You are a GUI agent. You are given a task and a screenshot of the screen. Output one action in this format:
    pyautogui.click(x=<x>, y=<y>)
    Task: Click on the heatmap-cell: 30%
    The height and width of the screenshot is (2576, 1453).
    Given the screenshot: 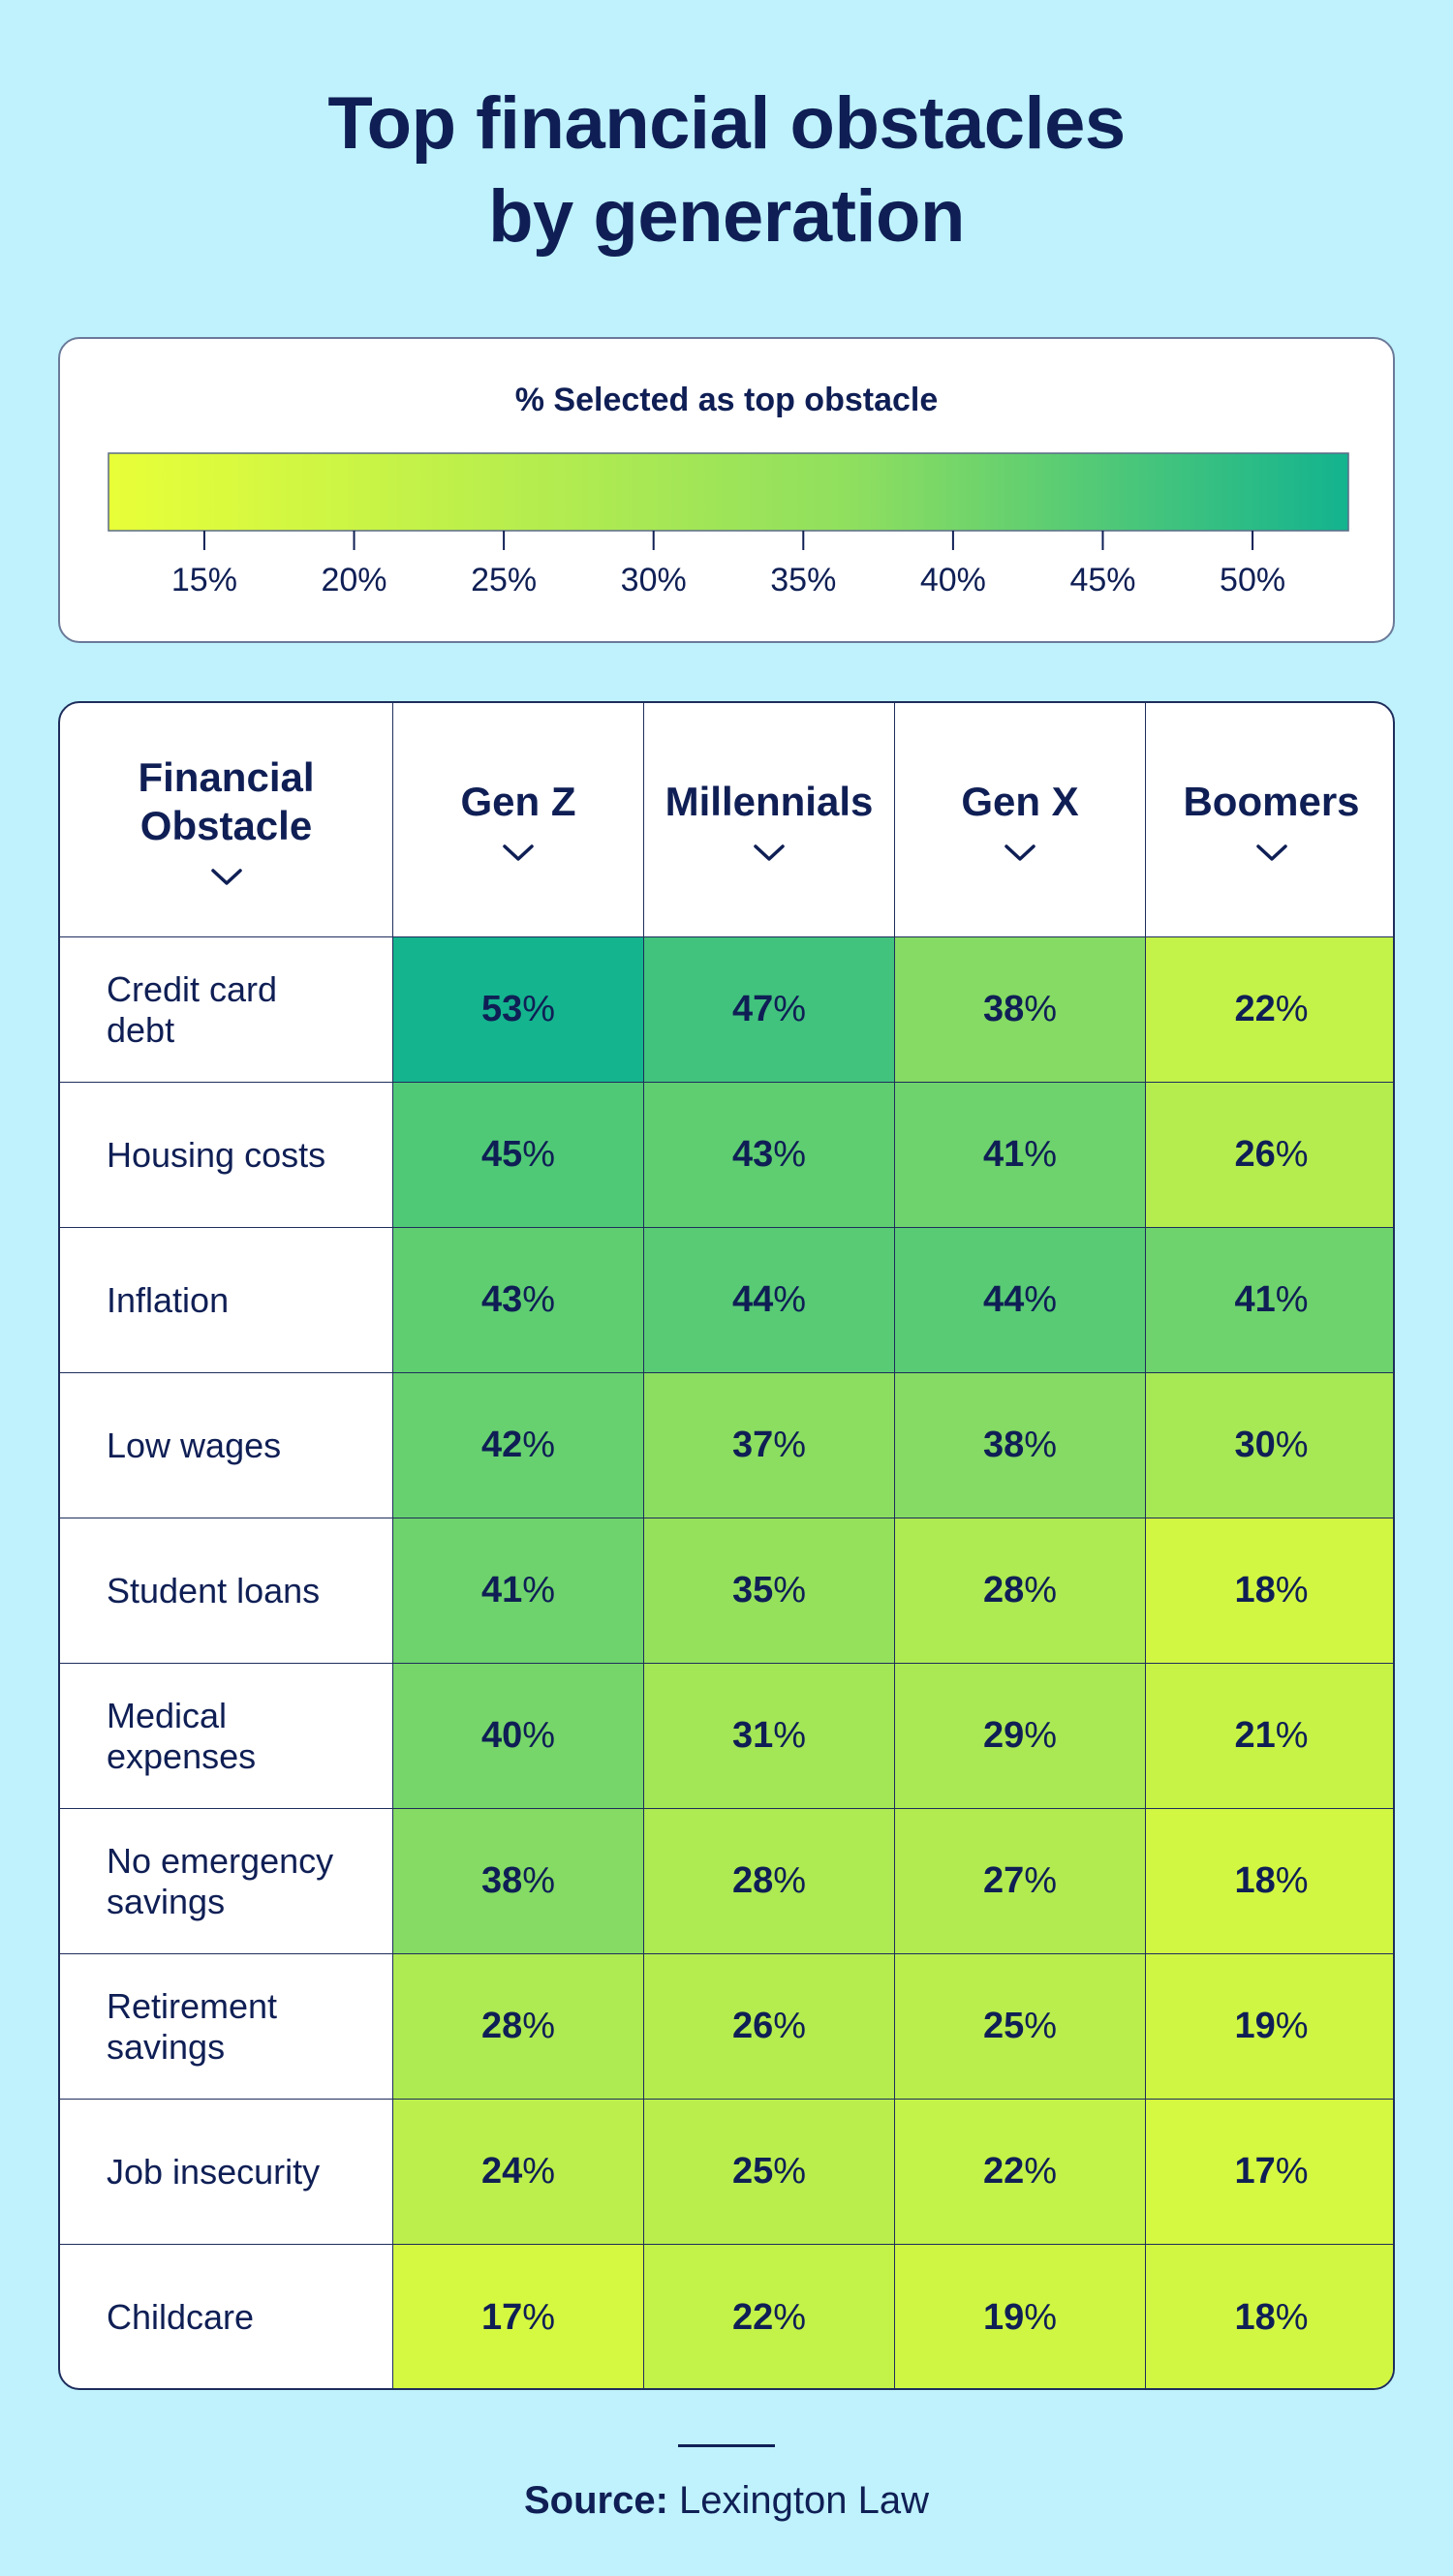 What is the action you would take?
    pyautogui.click(x=1269, y=1445)
    